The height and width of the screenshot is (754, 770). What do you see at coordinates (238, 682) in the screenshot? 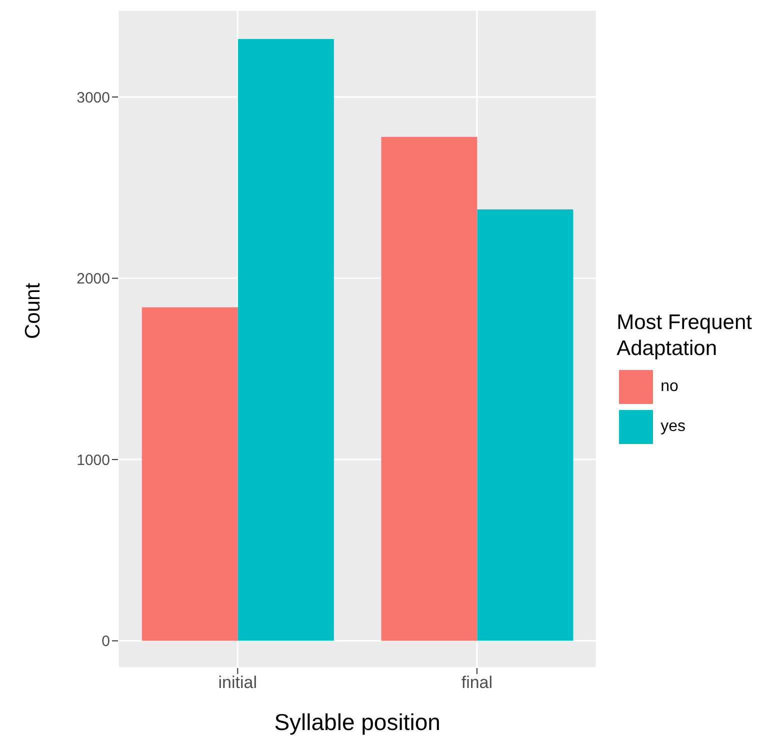
I see `x-tick-label: initial` at bounding box center [238, 682].